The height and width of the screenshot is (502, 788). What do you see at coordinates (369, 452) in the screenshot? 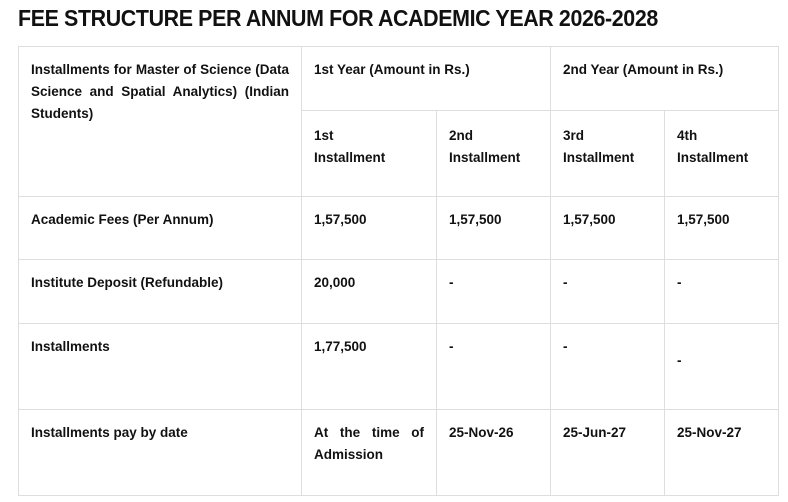
I see `table-cell: At the time of Admission` at bounding box center [369, 452].